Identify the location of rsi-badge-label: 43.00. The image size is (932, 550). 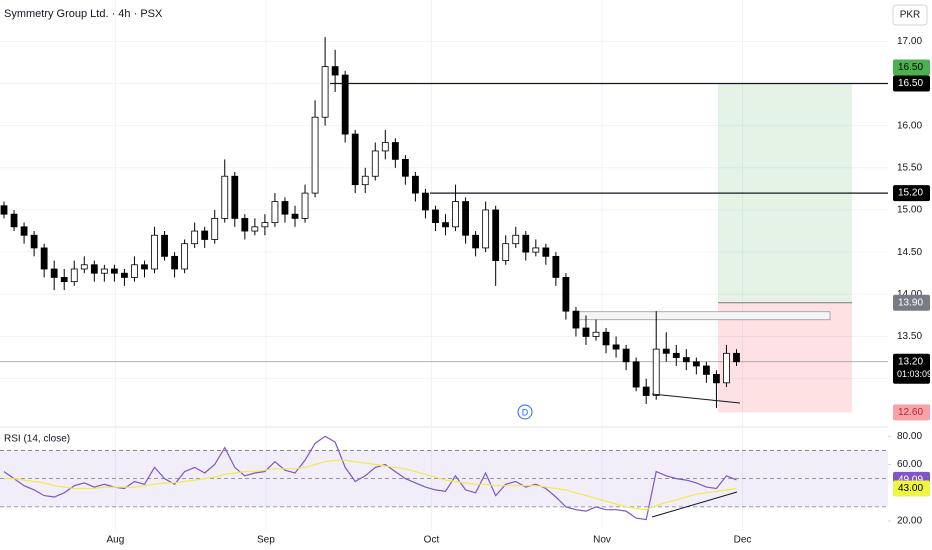
(910, 488).